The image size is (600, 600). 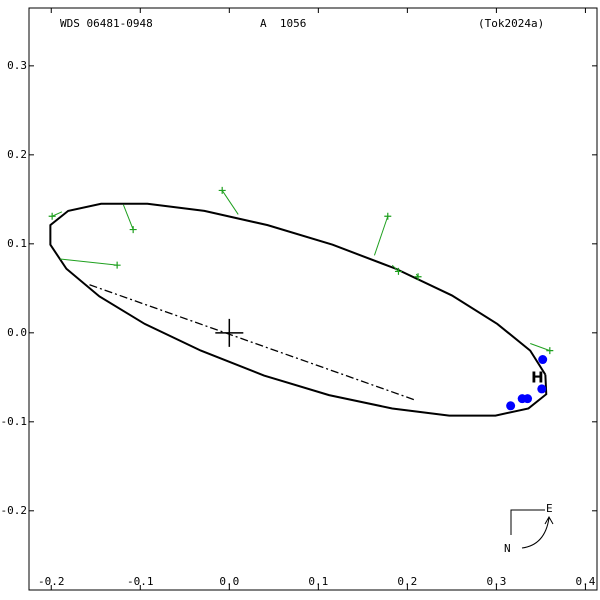 What do you see at coordinates (507, 548) in the screenshot?
I see `compass-north: N` at bounding box center [507, 548].